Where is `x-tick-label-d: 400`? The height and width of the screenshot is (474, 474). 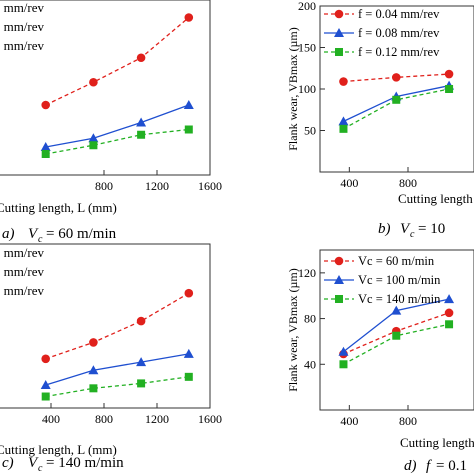 x-tick-label-d: 400 is located at coordinates (349, 421).